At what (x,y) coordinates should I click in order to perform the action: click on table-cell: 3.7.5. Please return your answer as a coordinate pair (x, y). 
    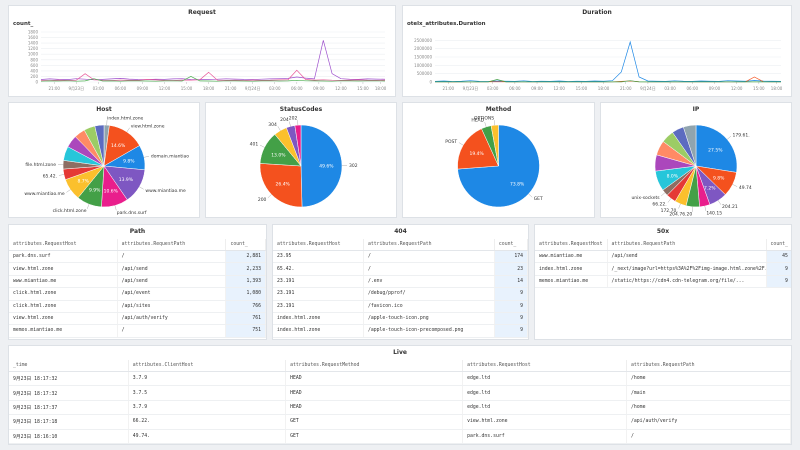
    Looking at the image, I should click on (207, 393).